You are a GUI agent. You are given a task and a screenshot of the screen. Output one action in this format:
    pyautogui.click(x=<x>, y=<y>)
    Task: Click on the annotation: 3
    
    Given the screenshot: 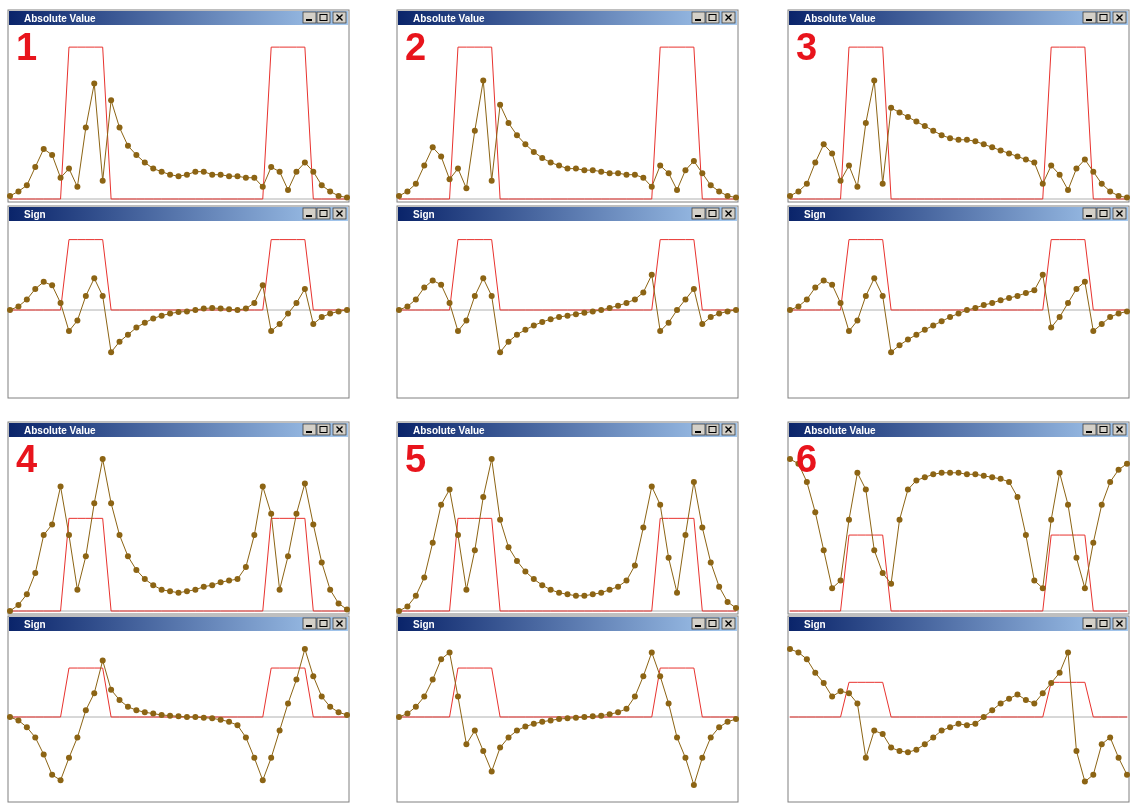 What is the action you would take?
    pyautogui.click(x=807, y=47)
    